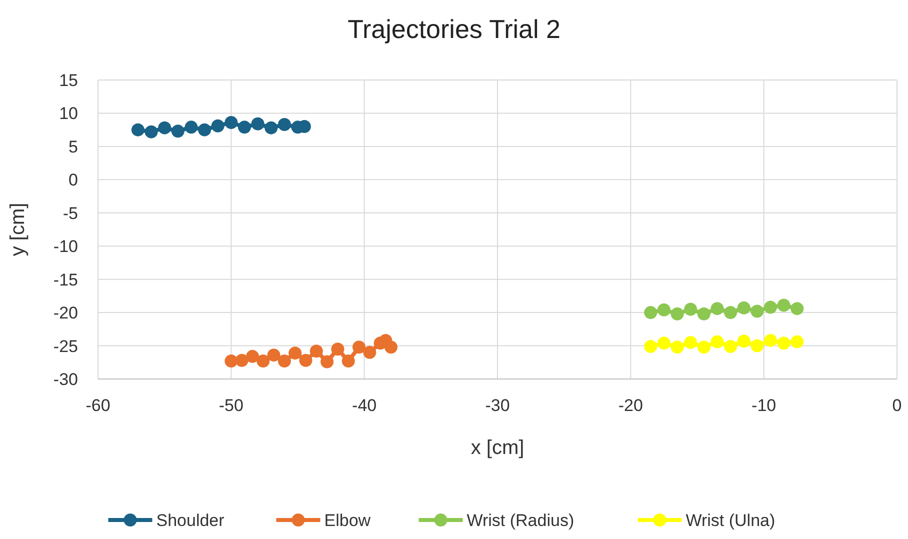  I want to click on x-axis-title: x [cm], so click(497, 448).